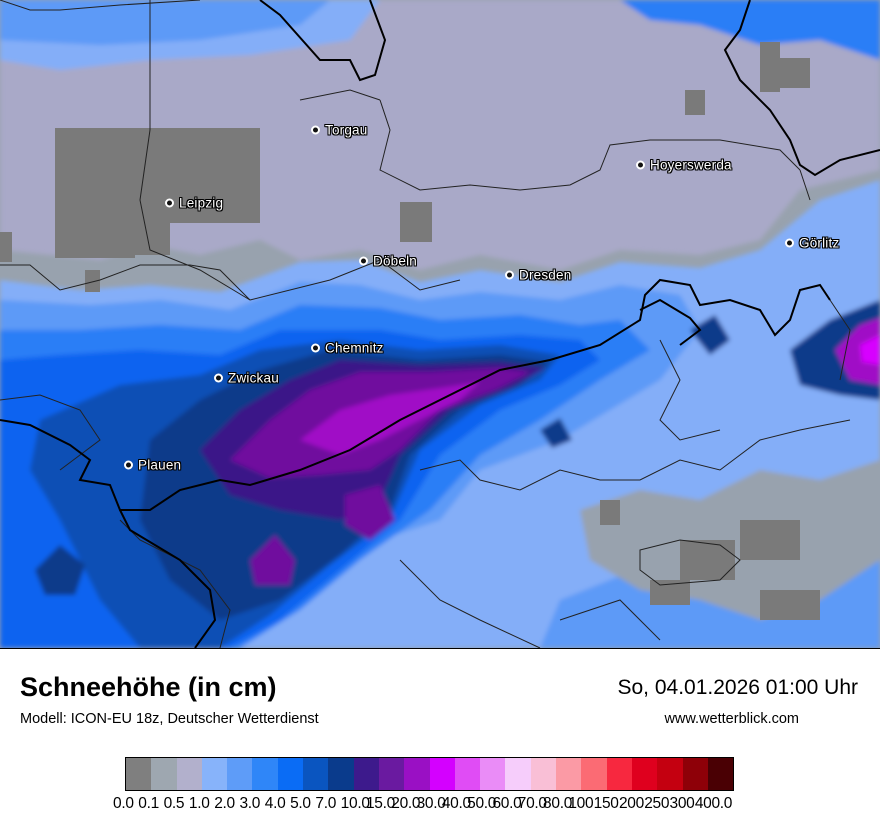 The image size is (880, 830). Describe the element at coordinates (456, 803) in the screenshot. I see `legend-label: 40.0` at that location.